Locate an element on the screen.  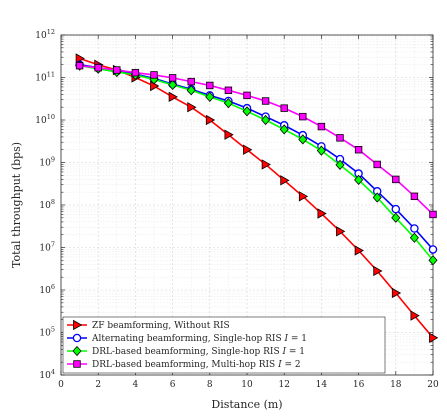
y-tick-label: 10⁶ is located at coordinates (47, 289).